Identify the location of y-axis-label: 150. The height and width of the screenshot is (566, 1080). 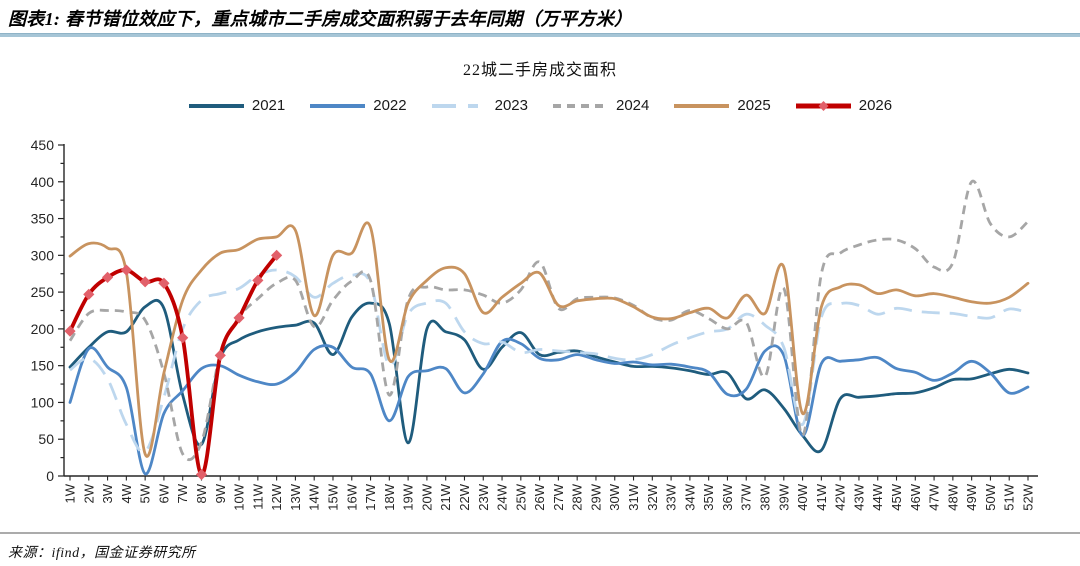
(43, 366).